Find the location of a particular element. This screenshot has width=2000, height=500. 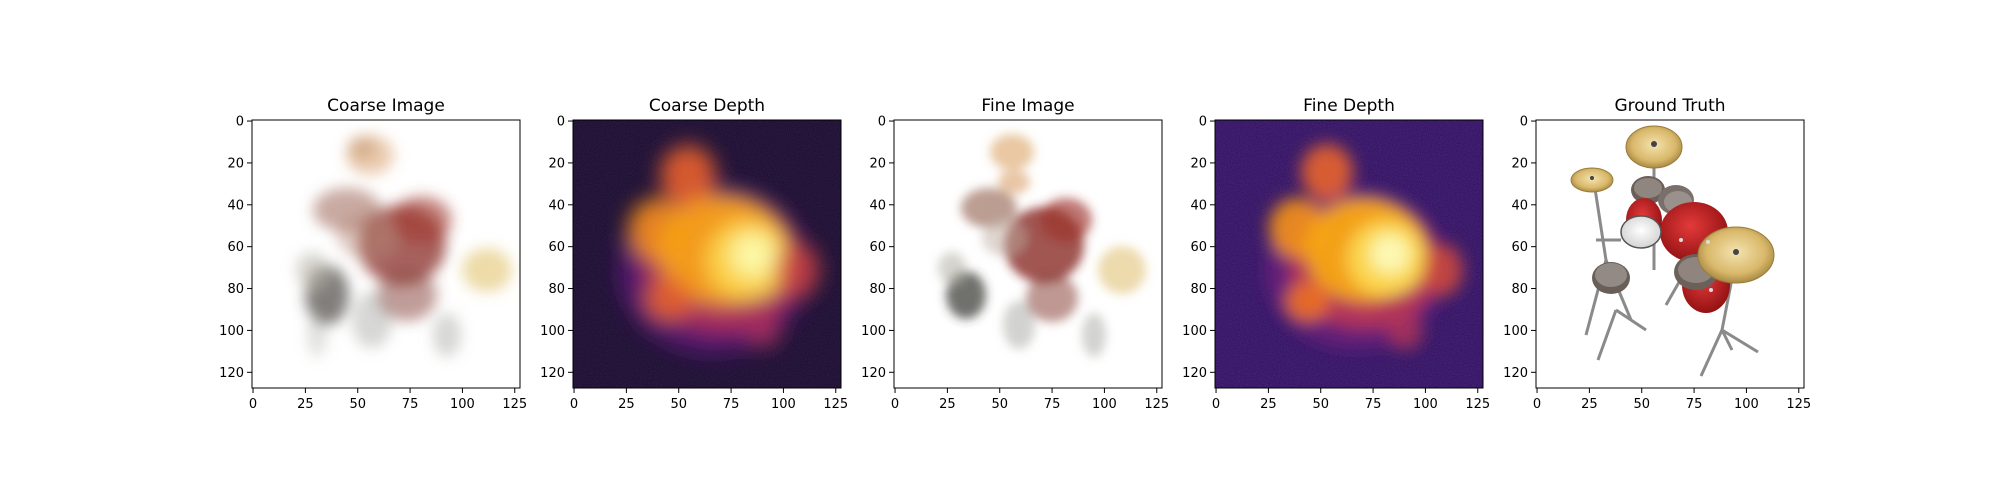

panel-title: Fine Depth is located at coordinates (1349, 106).